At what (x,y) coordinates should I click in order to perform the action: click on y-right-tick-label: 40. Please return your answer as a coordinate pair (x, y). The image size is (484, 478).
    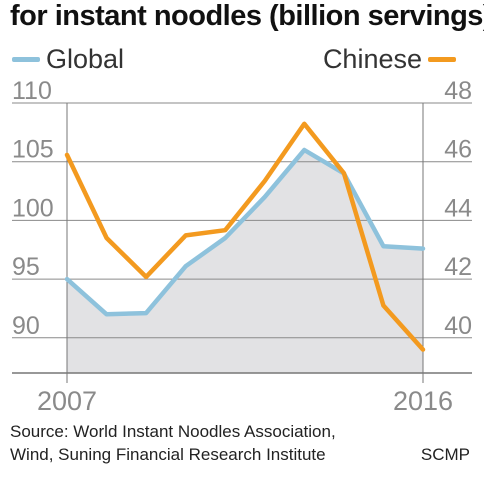
    Looking at the image, I should click on (458, 326).